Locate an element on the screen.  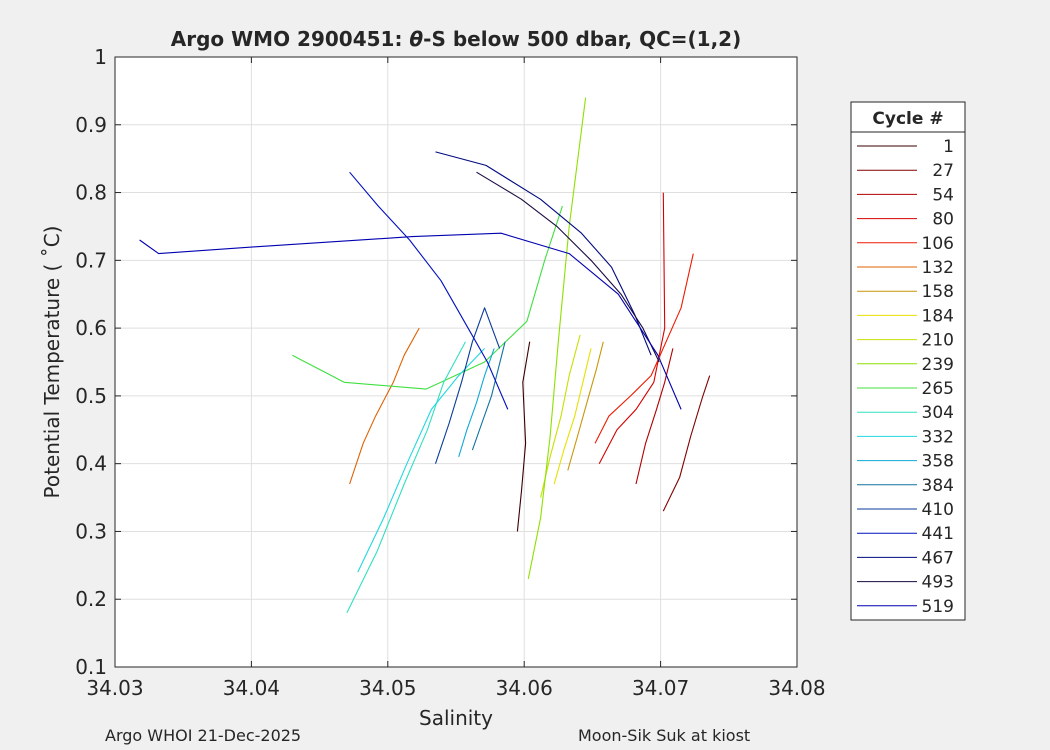
legend-label: 410 is located at coordinates (938, 510).